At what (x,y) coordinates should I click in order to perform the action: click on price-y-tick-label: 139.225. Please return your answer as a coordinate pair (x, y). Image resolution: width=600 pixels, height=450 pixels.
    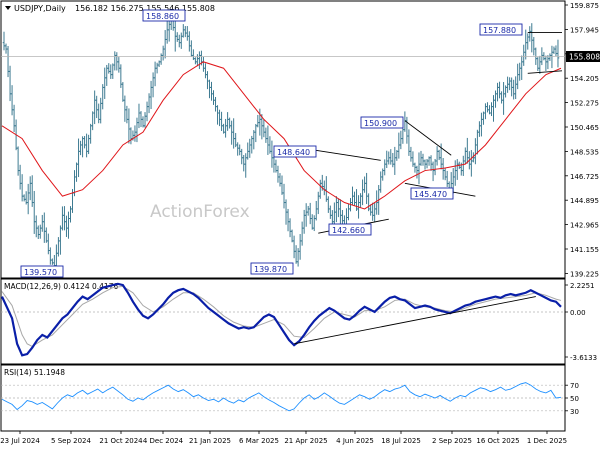
    Looking at the image, I should click on (584, 274).